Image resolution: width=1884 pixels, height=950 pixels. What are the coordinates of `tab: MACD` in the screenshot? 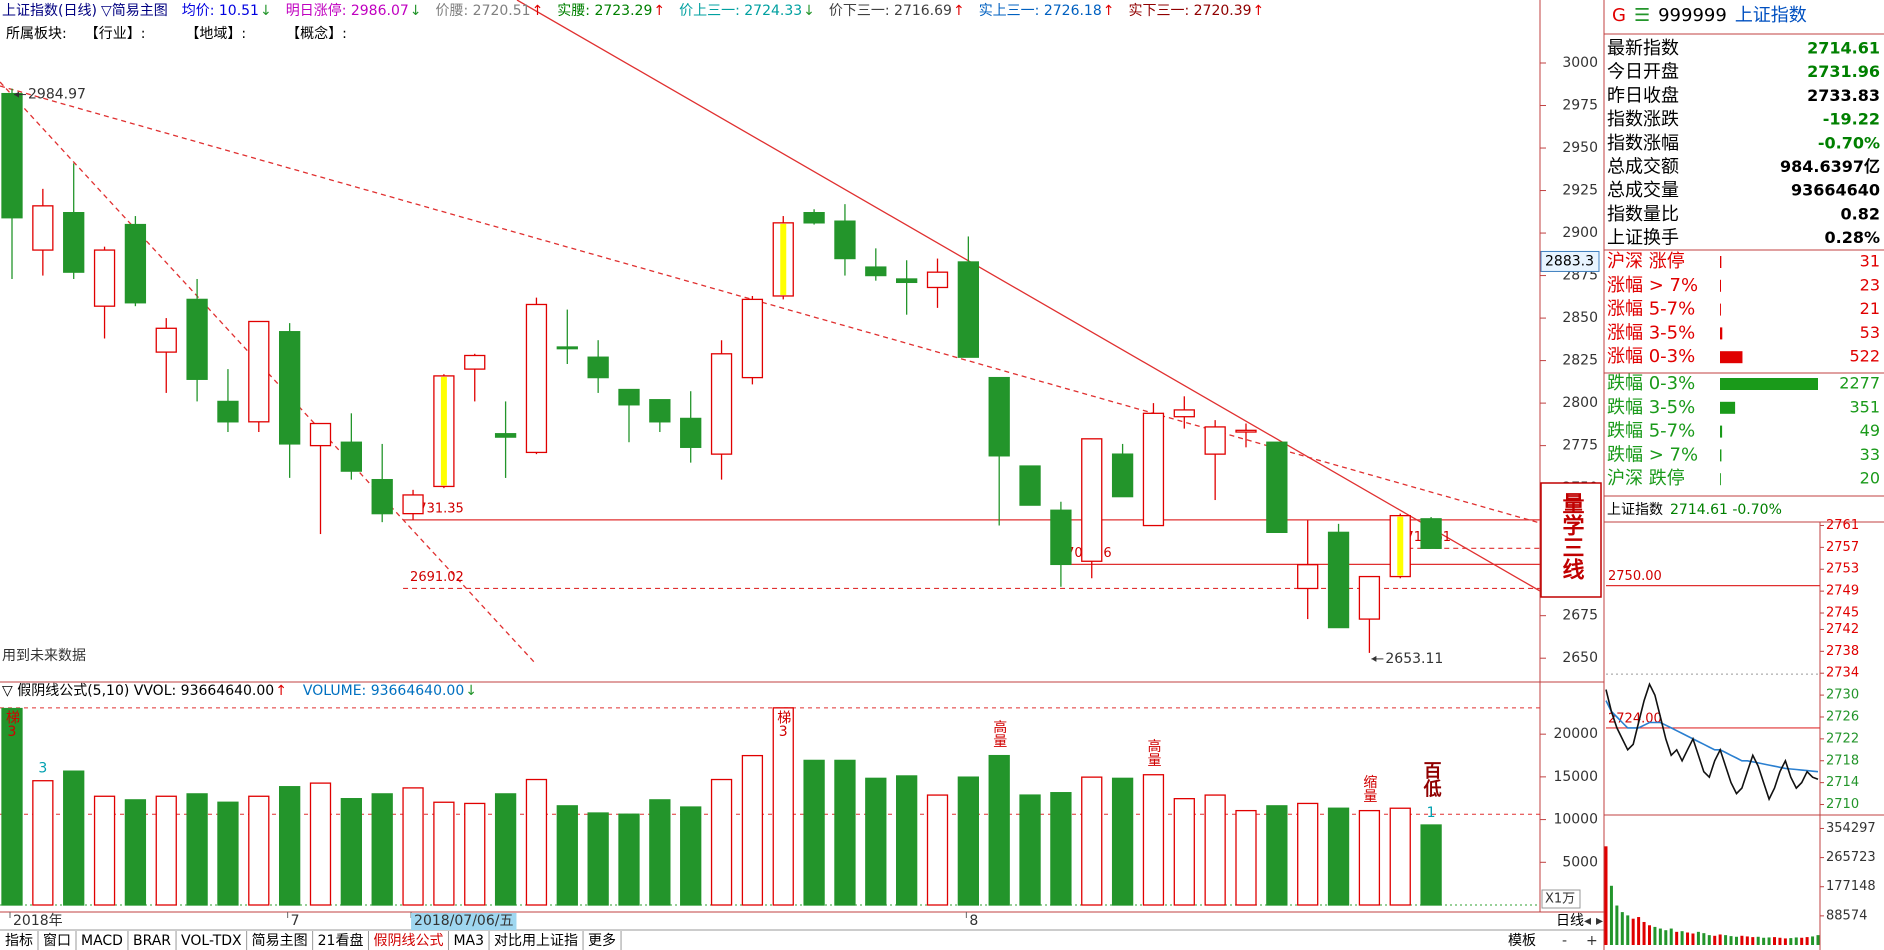 It's located at (102, 941).